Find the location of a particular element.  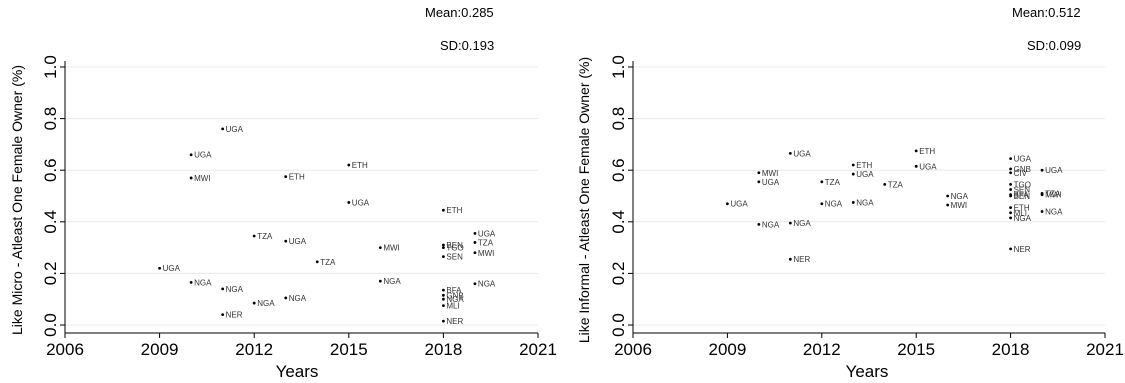

point-label: BEN is located at coordinates (1022, 196).